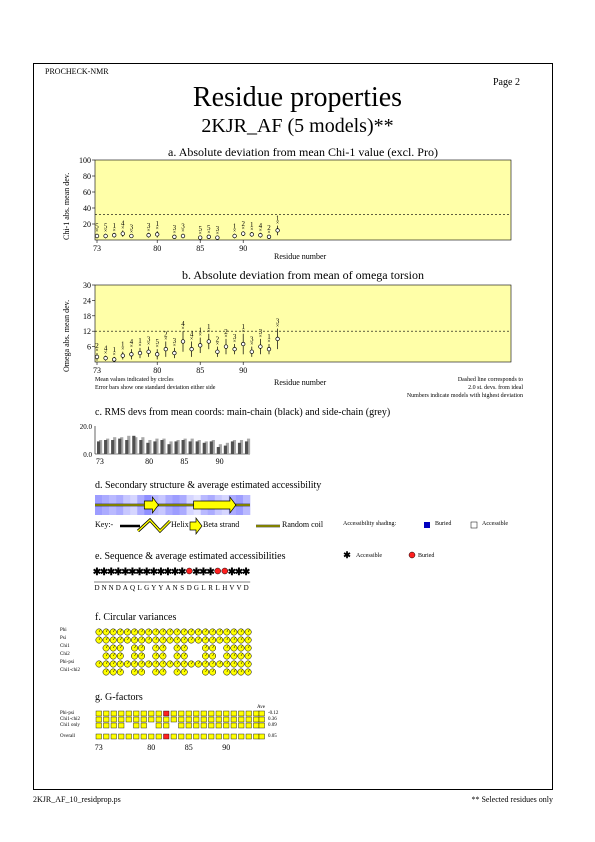 The image size is (595, 842). Describe the element at coordinates (182, 588) in the screenshot. I see `sequence-letter: S` at that location.